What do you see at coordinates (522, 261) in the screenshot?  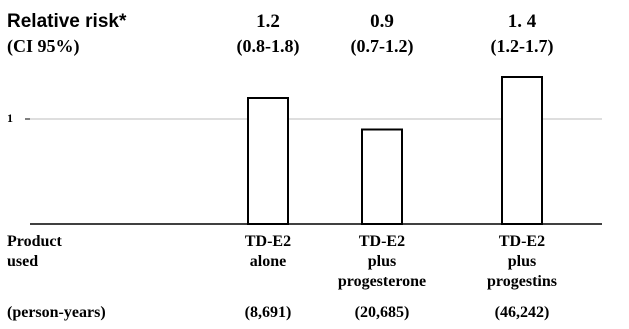 I see `category-3-line-2: plus` at bounding box center [522, 261].